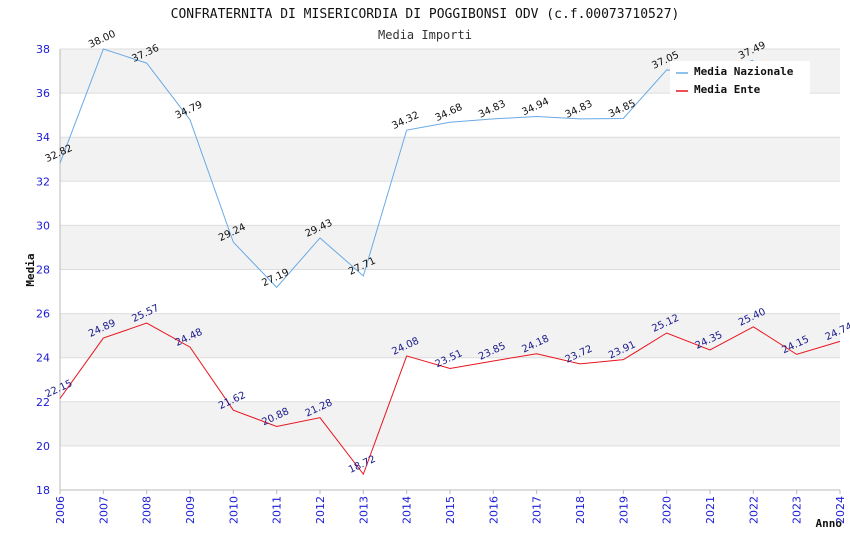 Image resolution: width=850 pixels, height=550 pixels. What do you see at coordinates (147, 510) in the screenshot?
I see `x-tick-label: 2008` at bounding box center [147, 510].